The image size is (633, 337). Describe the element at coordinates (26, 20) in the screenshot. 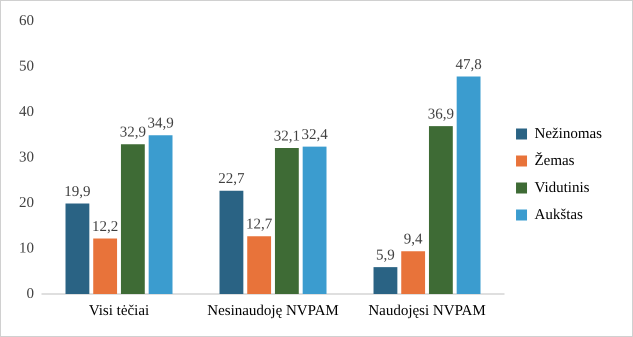

I see `y-tick-label: 60` at that location.